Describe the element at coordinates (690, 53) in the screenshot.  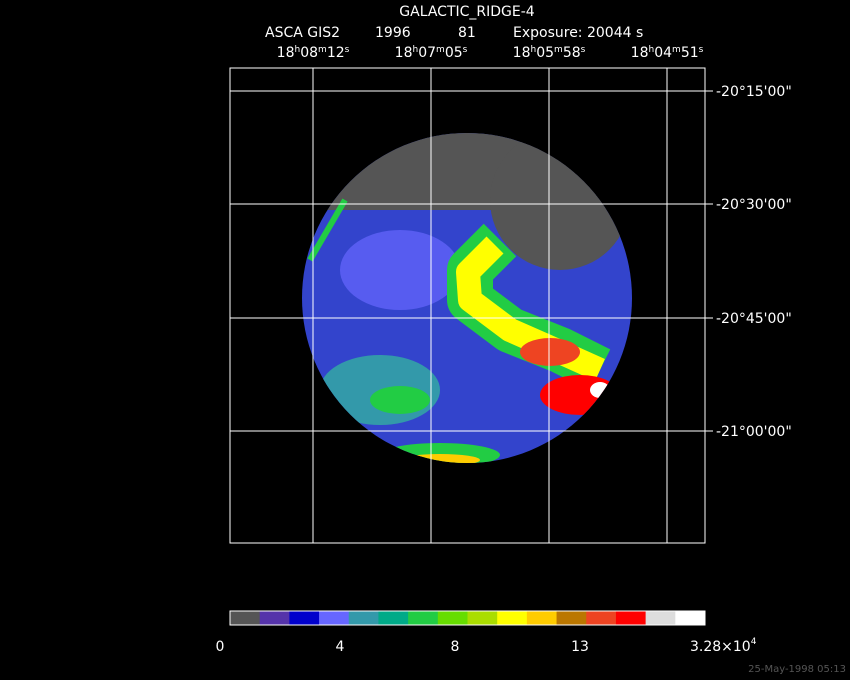
I see `ra-value: 51` at that location.